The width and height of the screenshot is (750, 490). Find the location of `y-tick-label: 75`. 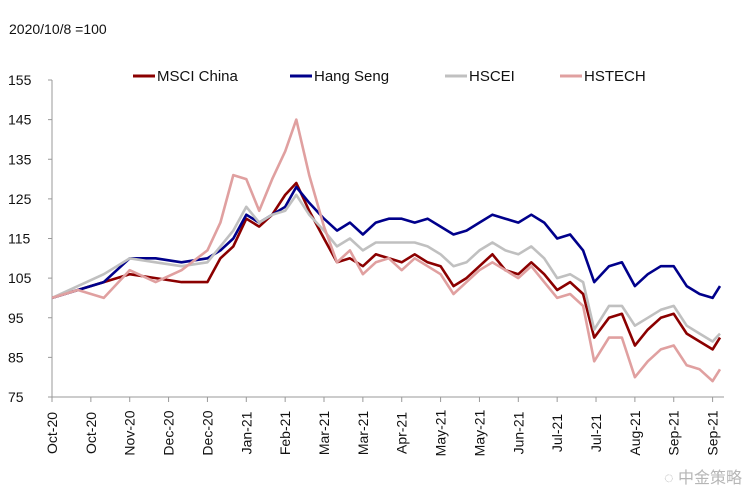

y-tick-label: 75 is located at coordinates (16, 397).